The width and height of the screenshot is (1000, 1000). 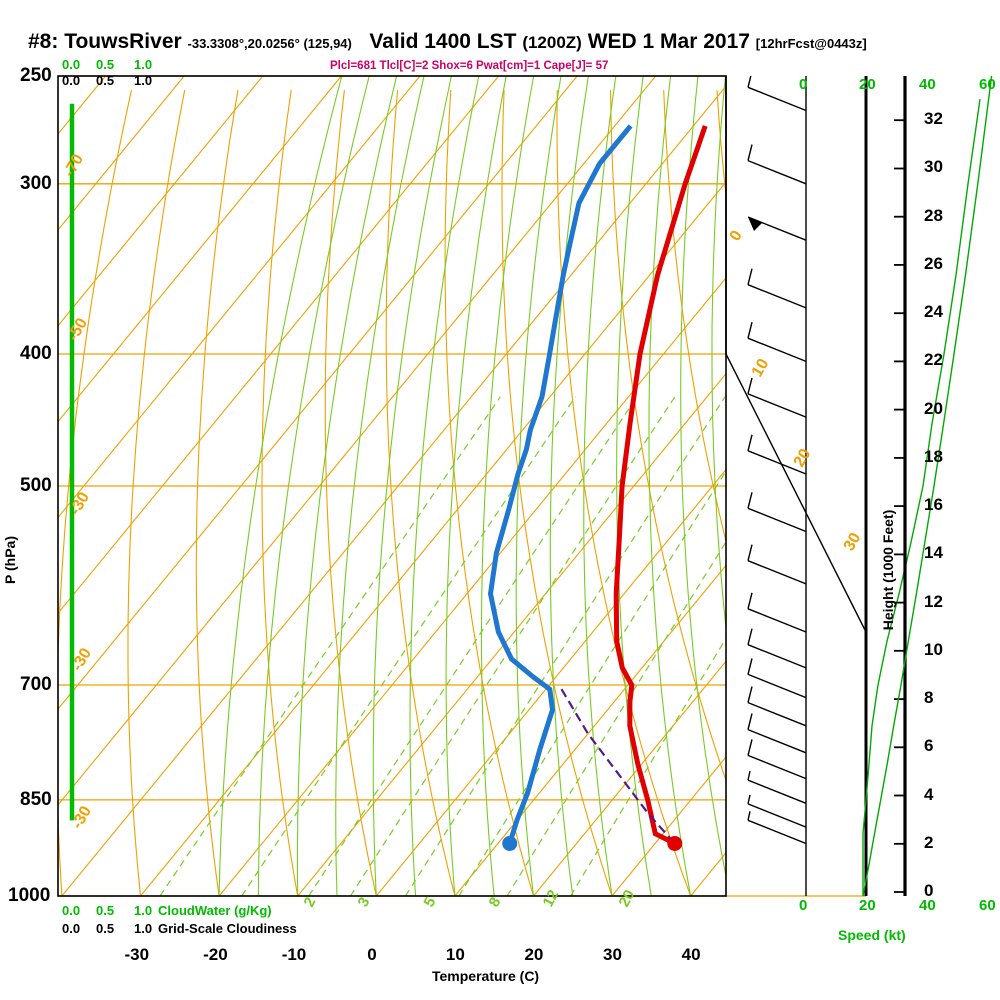 I want to click on height-tick-18: 18, so click(x=933, y=456).